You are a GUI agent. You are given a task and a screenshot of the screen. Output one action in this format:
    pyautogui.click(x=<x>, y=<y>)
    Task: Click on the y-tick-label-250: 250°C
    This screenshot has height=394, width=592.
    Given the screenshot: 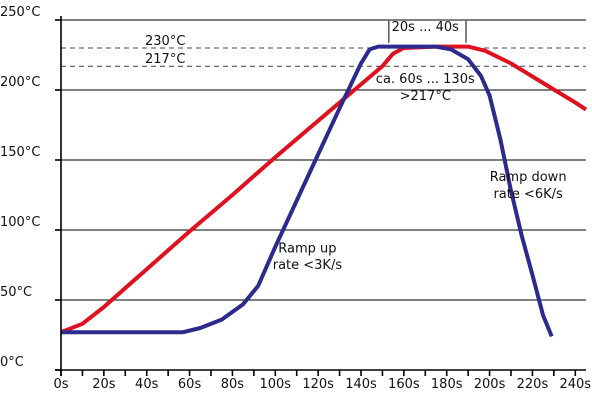 What is the action you would take?
    pyautogui.click(x=20, y=12)
    